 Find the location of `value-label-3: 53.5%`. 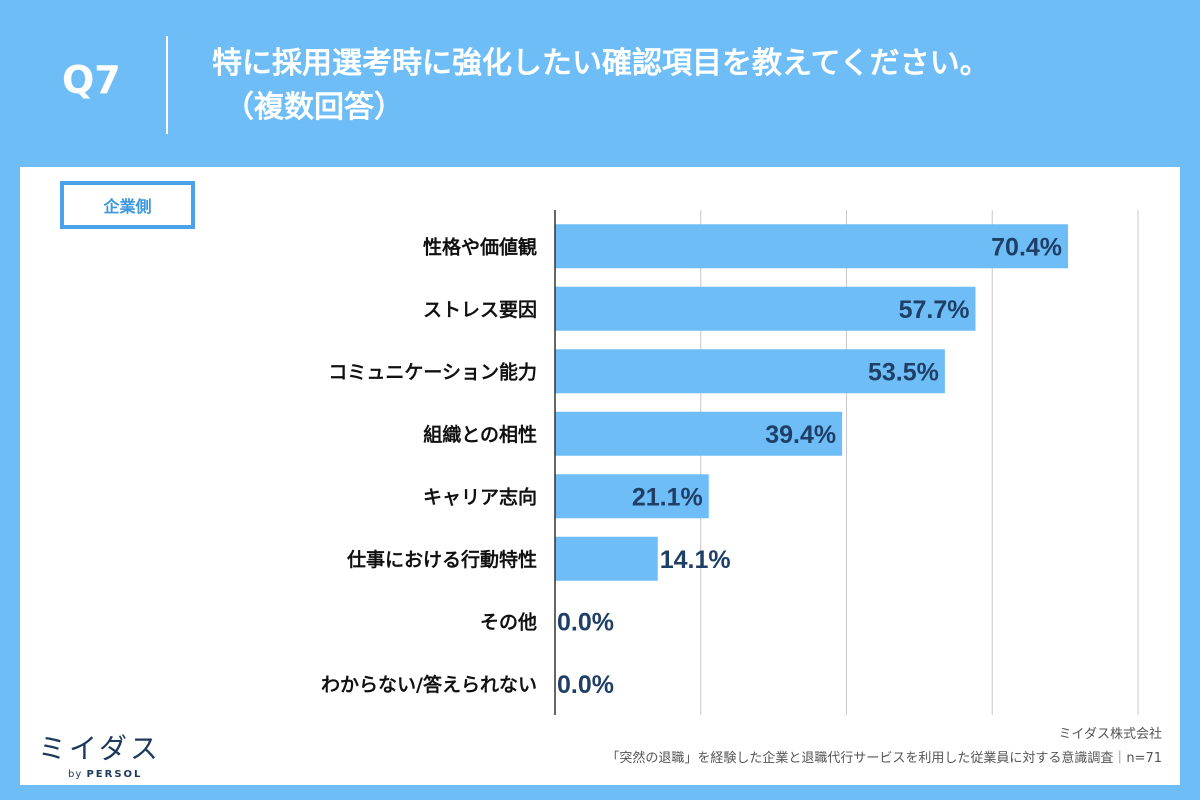

value-label-3: 53.5% is located at coordinates (903, 372).